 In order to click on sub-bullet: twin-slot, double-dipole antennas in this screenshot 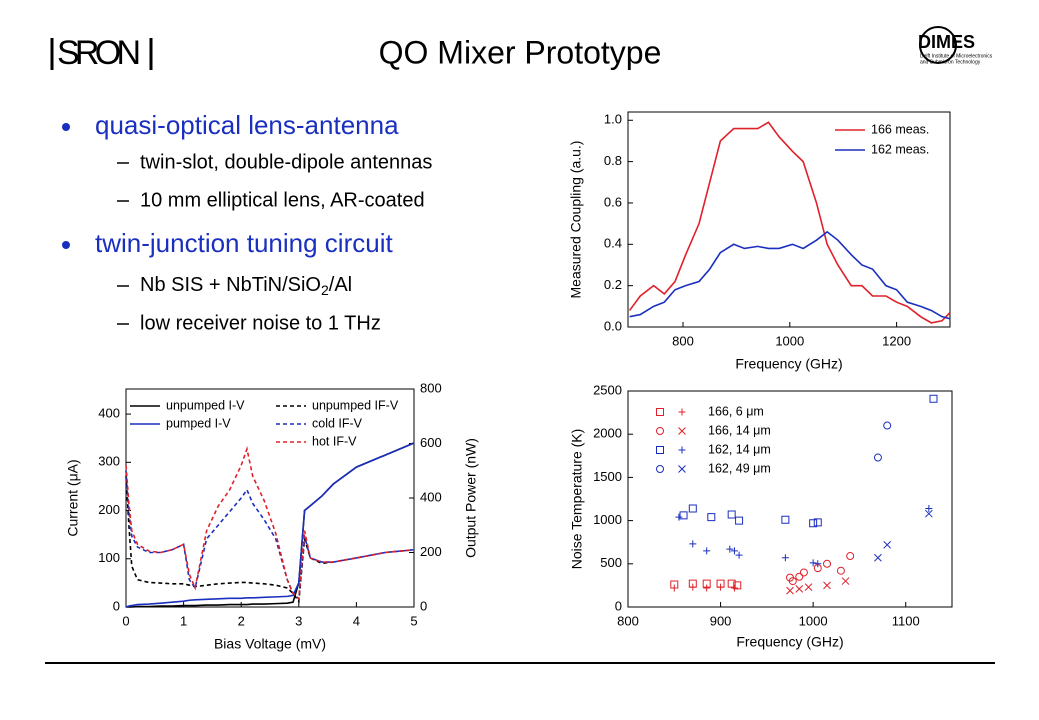, I will do `click(286, 162)`.